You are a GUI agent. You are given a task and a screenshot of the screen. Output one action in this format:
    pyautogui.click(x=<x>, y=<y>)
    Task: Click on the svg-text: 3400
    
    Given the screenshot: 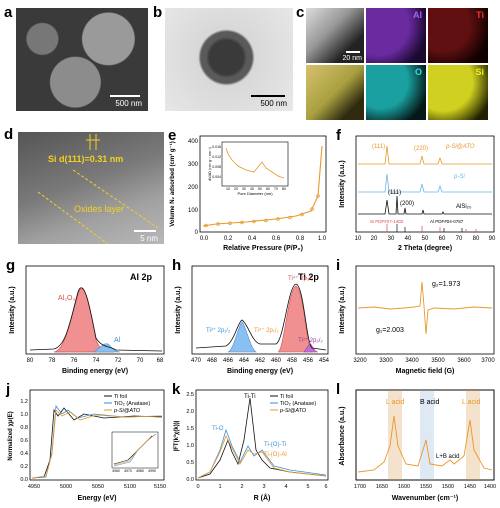 What is the action you would take?
    pyautogui.click(x=412, y=361)
    